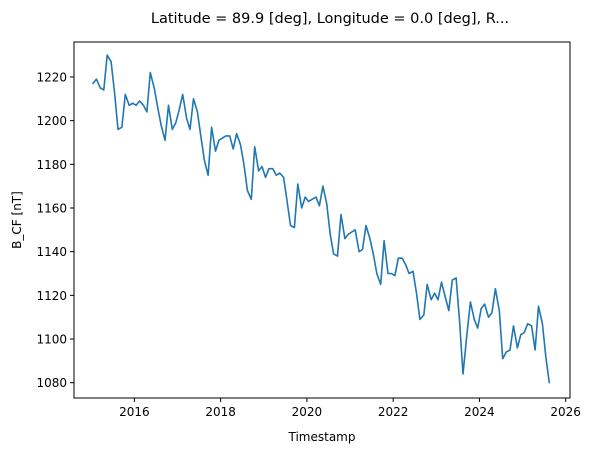 Image resolution: width=592 pixels, height=453 pixels. I want to click on y-tick-label: 1080, so click(51, 383).